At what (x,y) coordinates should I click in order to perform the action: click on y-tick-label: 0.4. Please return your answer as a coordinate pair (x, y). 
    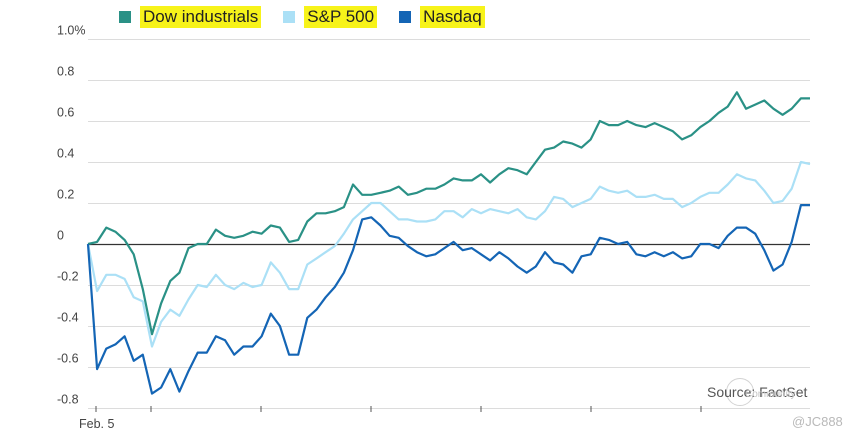
    Looking at the image, I should click on (65, 154).